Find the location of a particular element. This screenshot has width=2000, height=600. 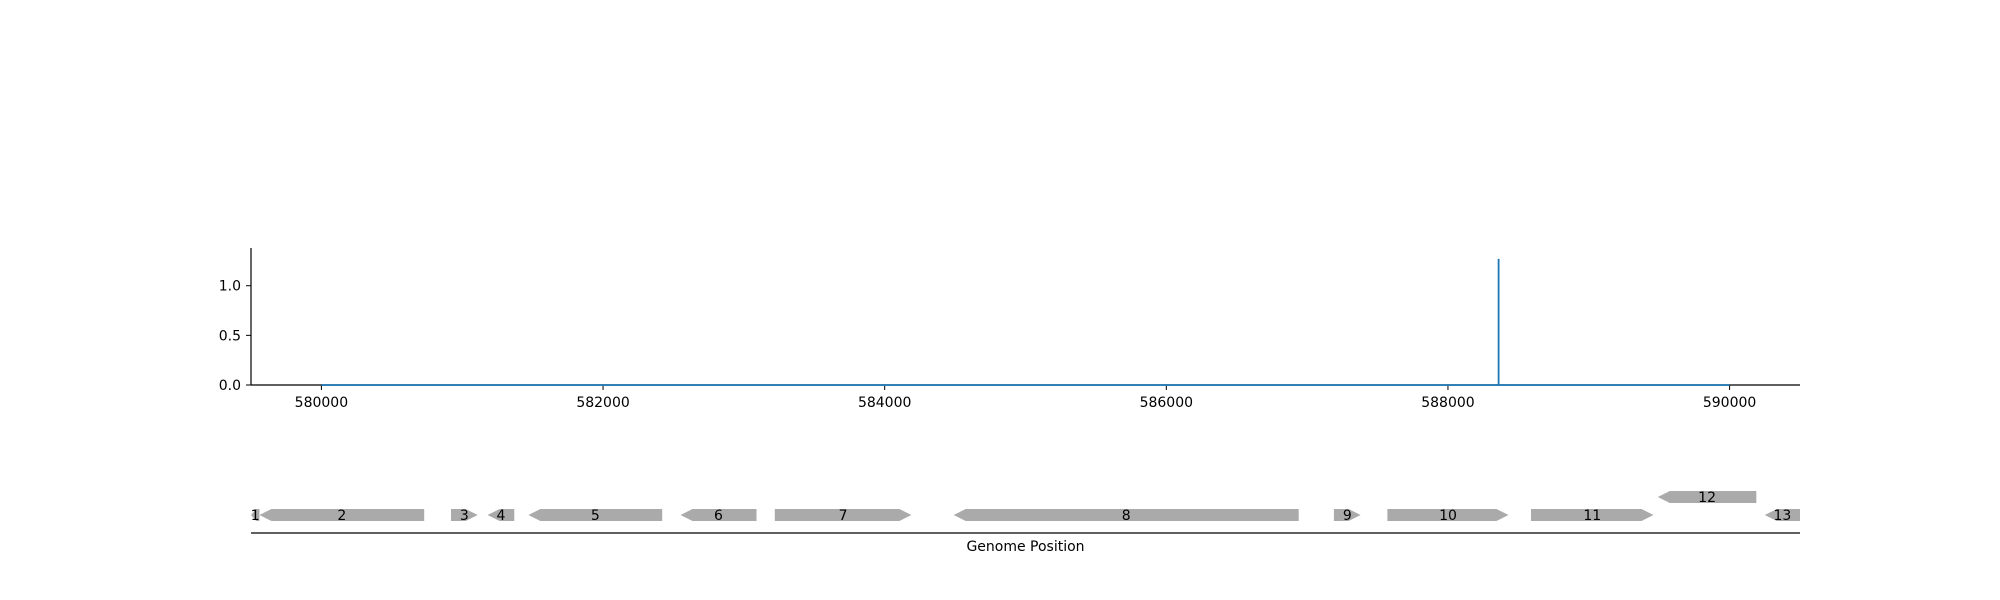

gene-label: 2 is located at coordinates (341, 516).